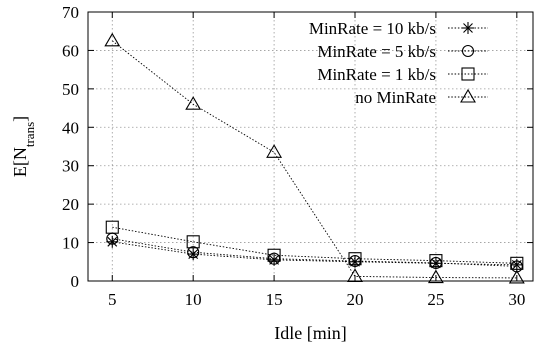 This screenshot has height=352, width=538. What do you see at coordinates (435, 299) in the screenshot?
I see `x-tick-label: 25` at bounding box center [435, 299].